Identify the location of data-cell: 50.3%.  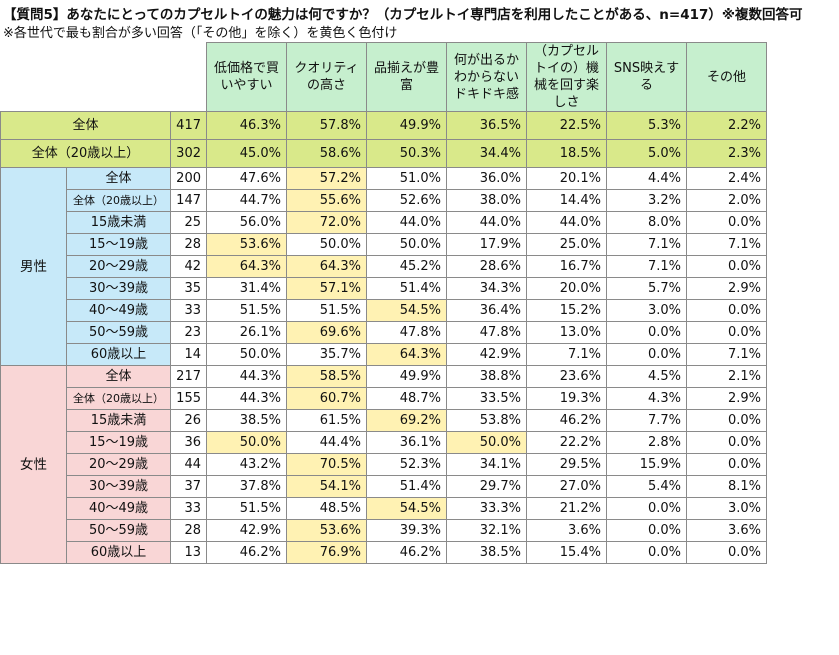
(406, 153).